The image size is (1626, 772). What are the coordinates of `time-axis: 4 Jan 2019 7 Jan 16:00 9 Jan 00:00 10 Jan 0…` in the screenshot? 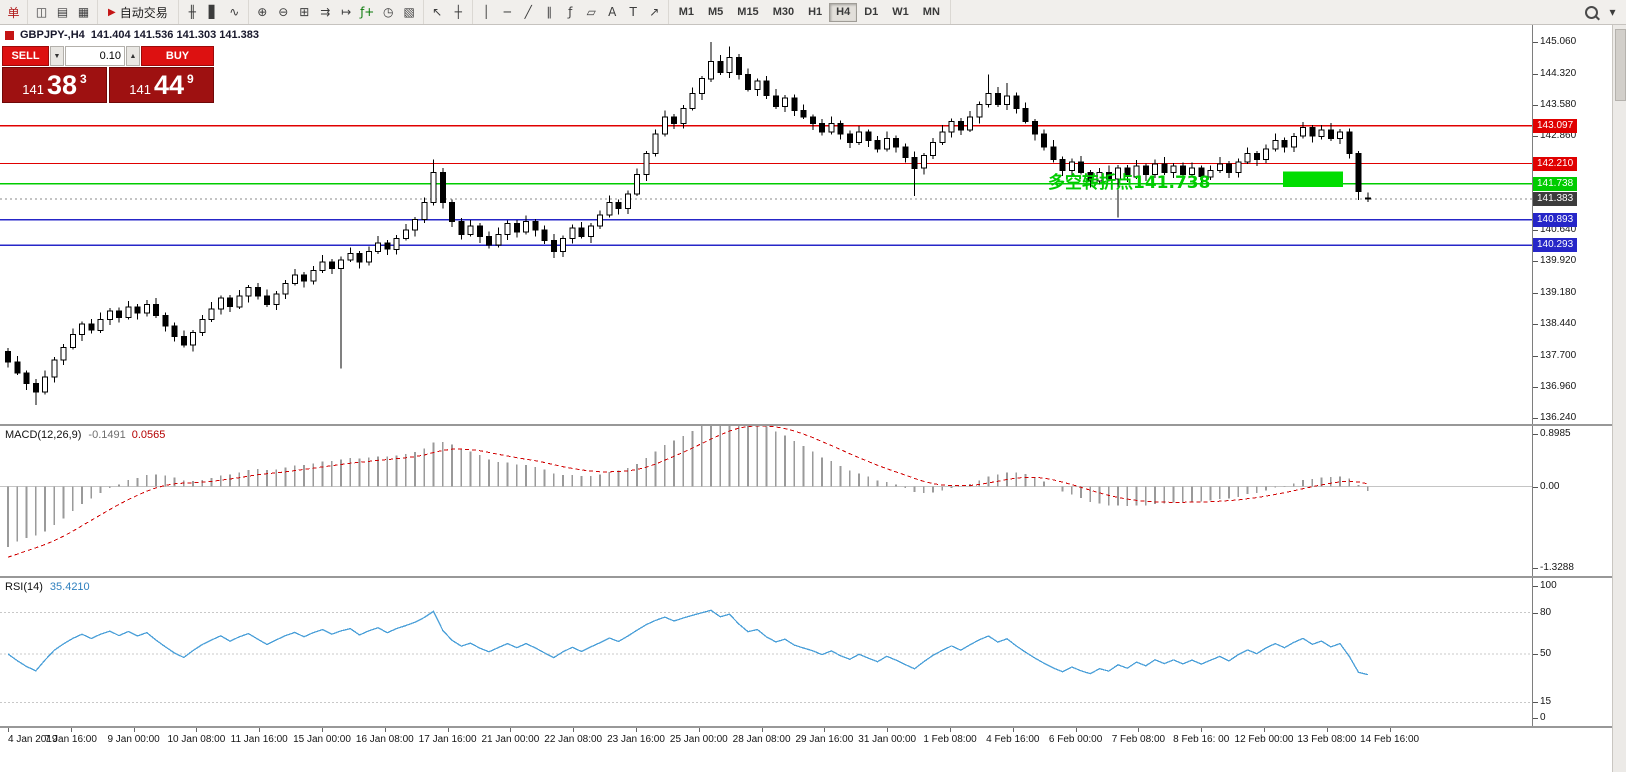 It's located at (813, 750).